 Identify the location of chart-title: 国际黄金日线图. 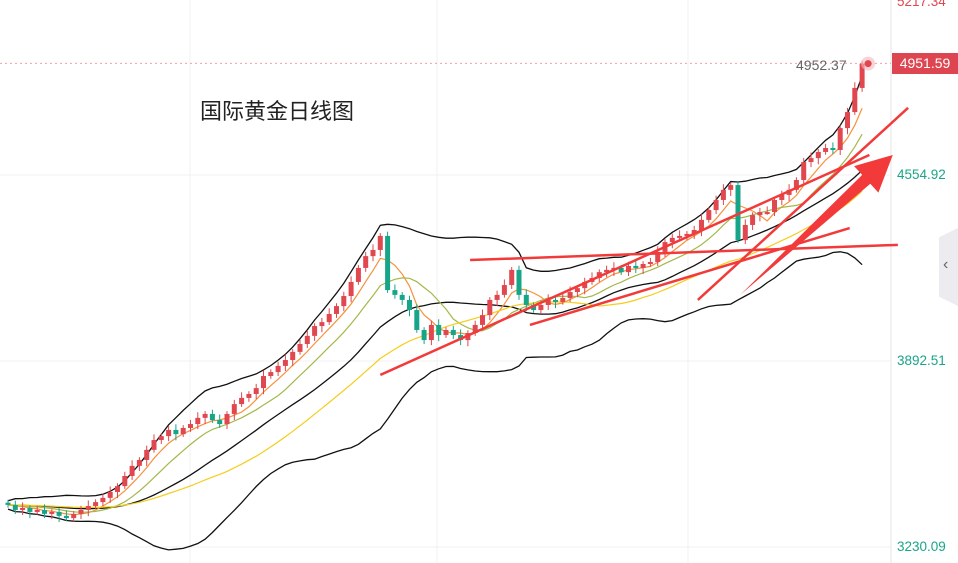
(277, 111).